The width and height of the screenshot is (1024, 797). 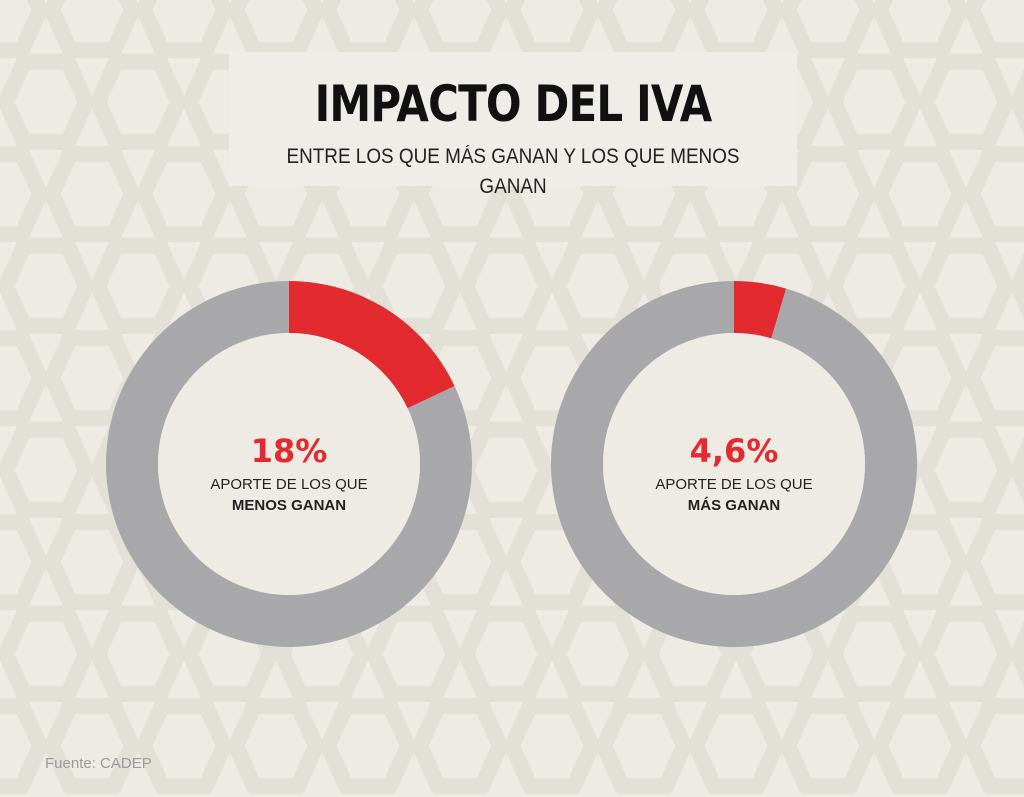 I want to click on caption-line-1-mas-ganan: APORTE DE LOS QUE, so click(x=734, y=484).